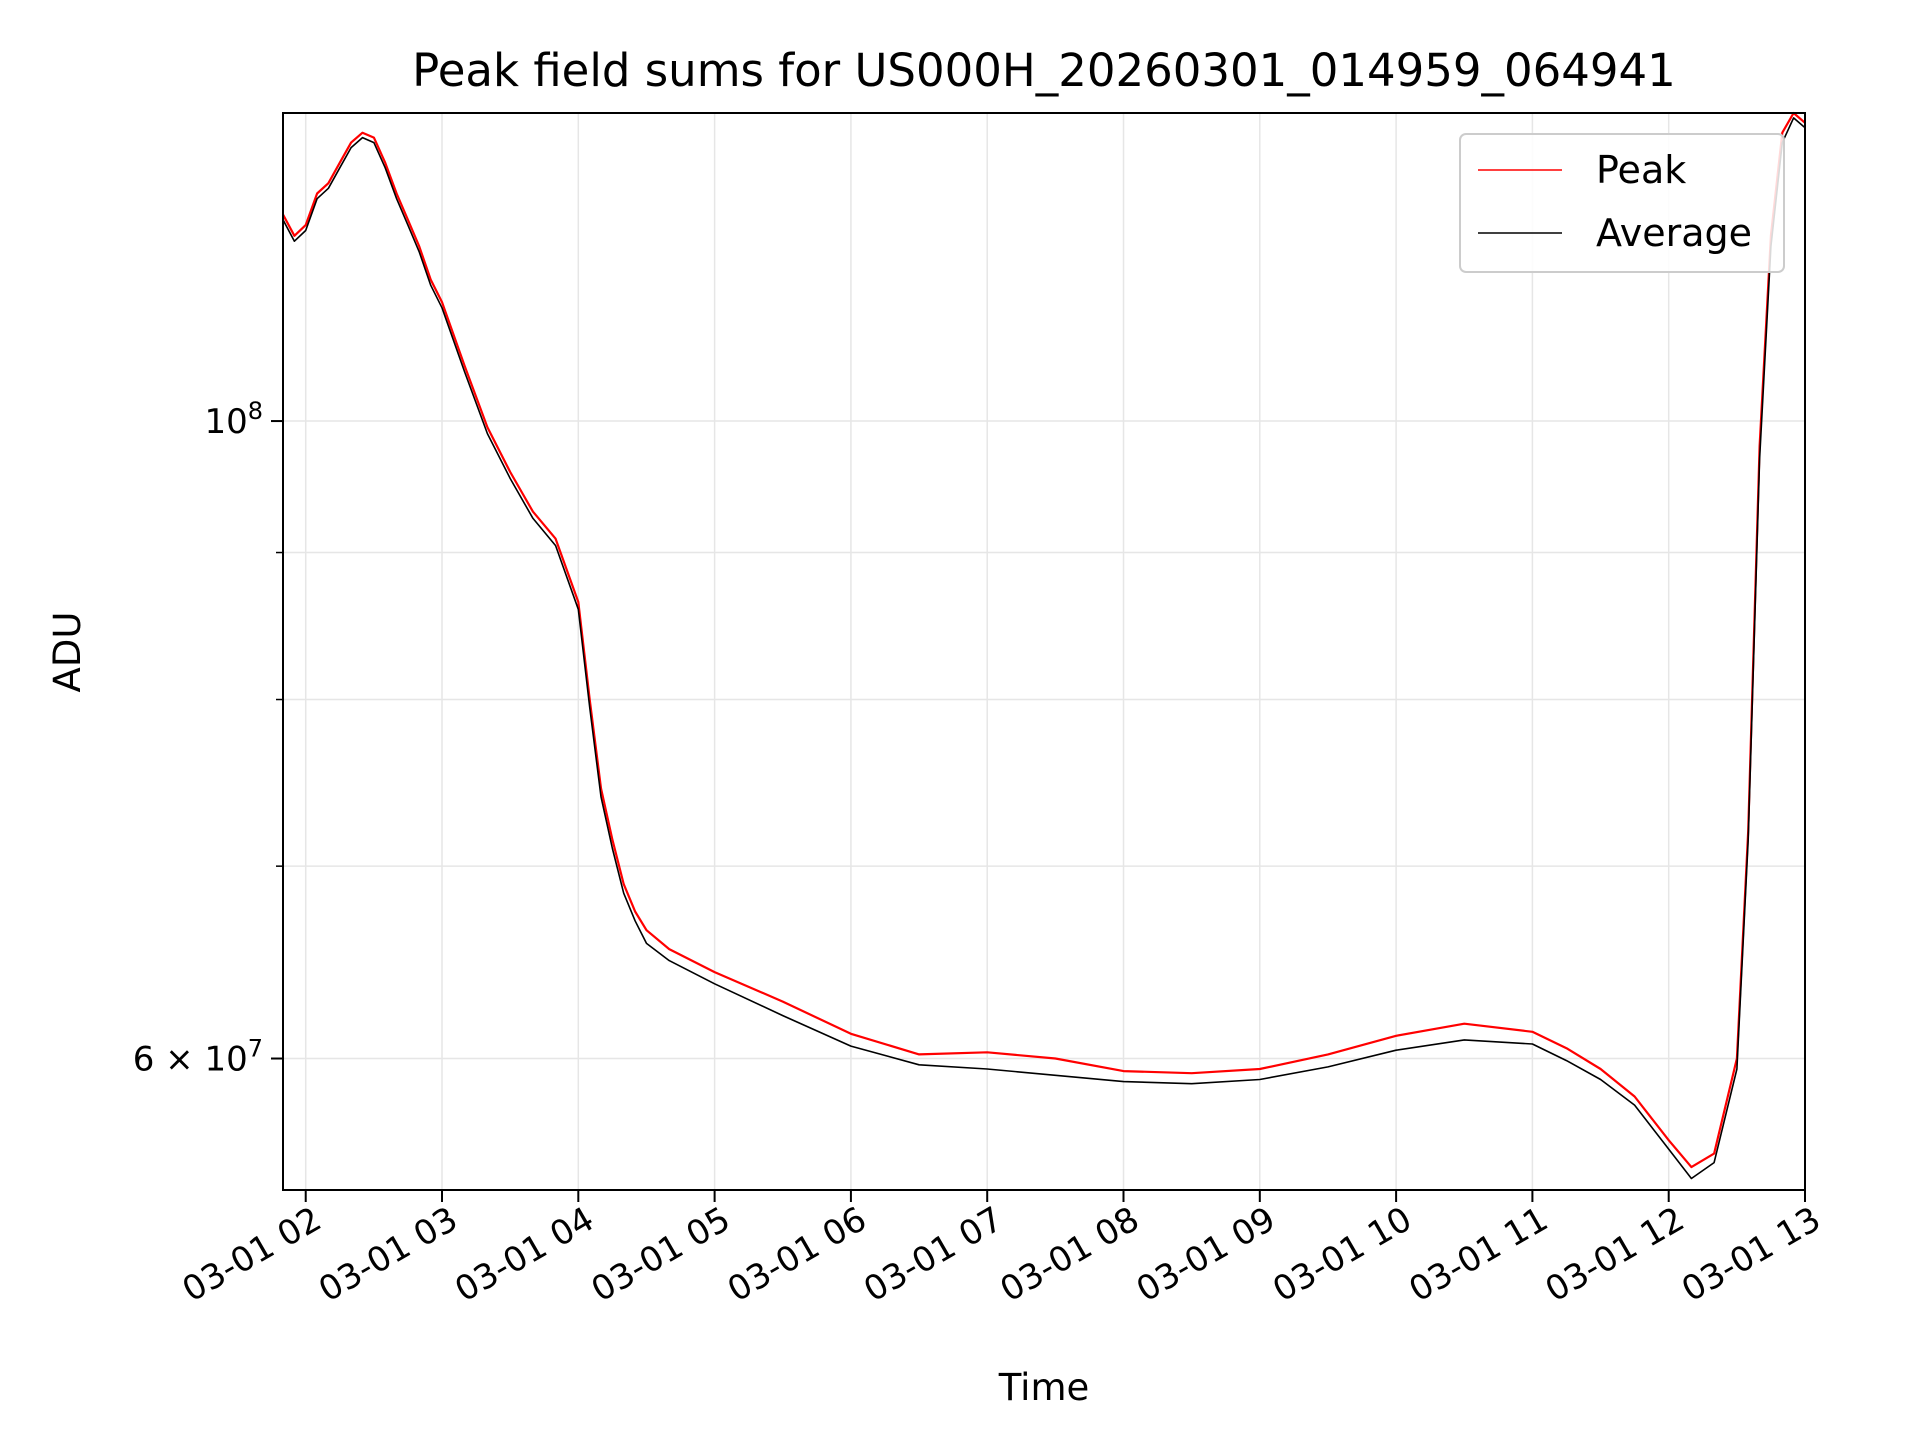 The image size is (1920, 1440). Describe the element at coordinates (255, 1049) in the screenshot. I see `y-tick-exponent: 7` at that location.